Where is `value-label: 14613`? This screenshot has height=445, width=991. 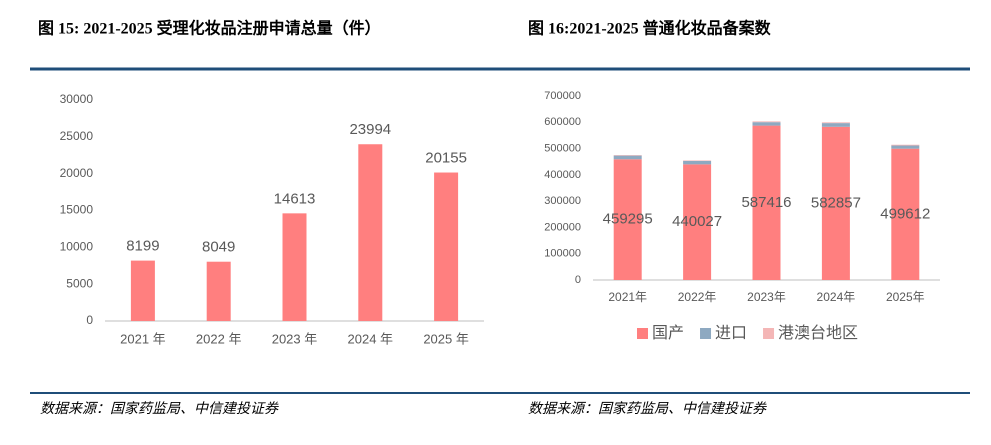 value-label: 14613 is located at coordinates (295, 198).